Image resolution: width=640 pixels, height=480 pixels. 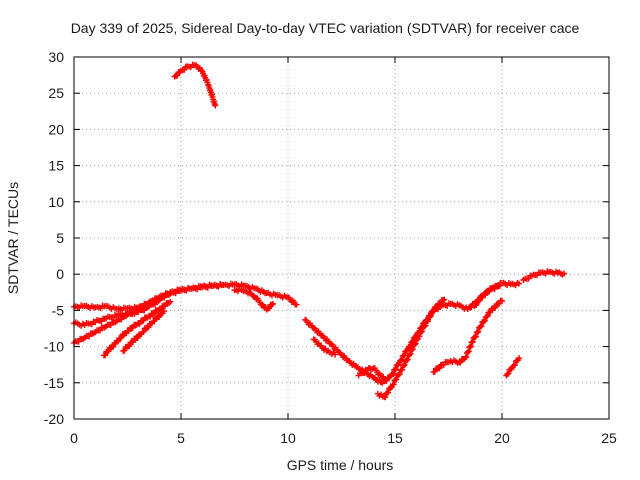 What do you see at coordinates (56, 57) in the screenshot?
I see `y-tick-label: 30` at bounding box center [56, 57].